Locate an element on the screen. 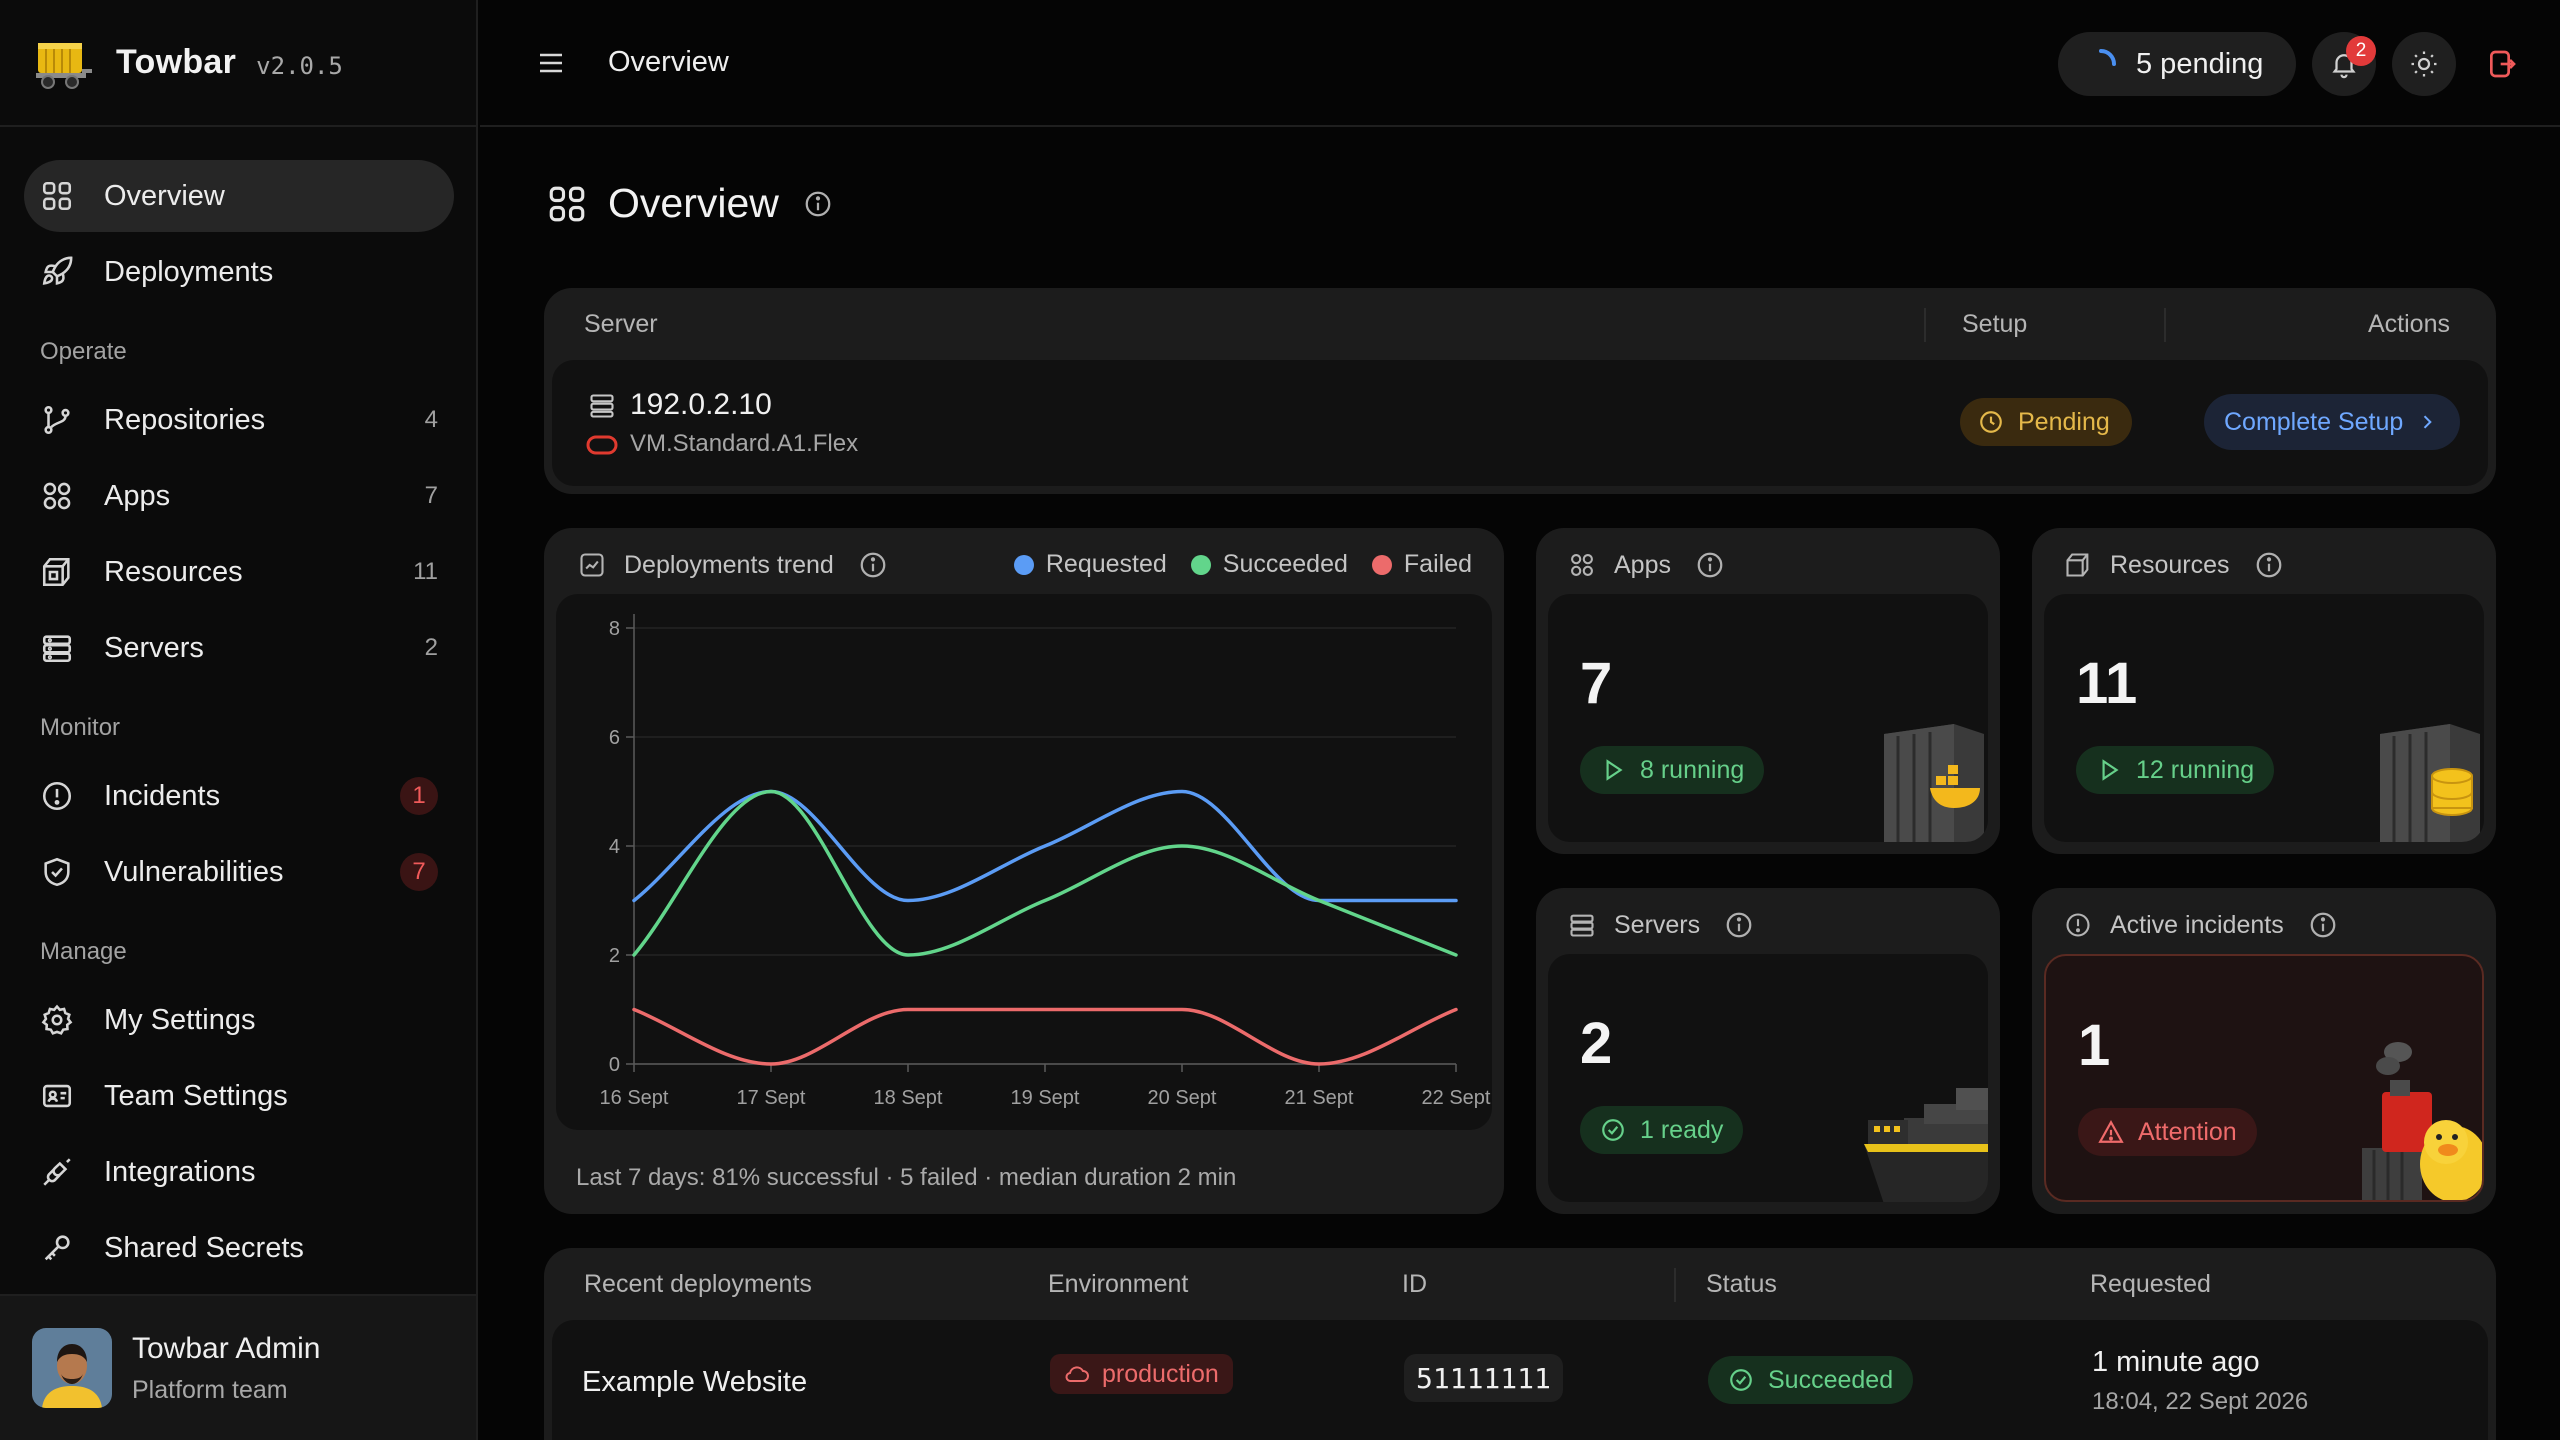  incidents-count: 1 is located at coordinates (2094, 1045).